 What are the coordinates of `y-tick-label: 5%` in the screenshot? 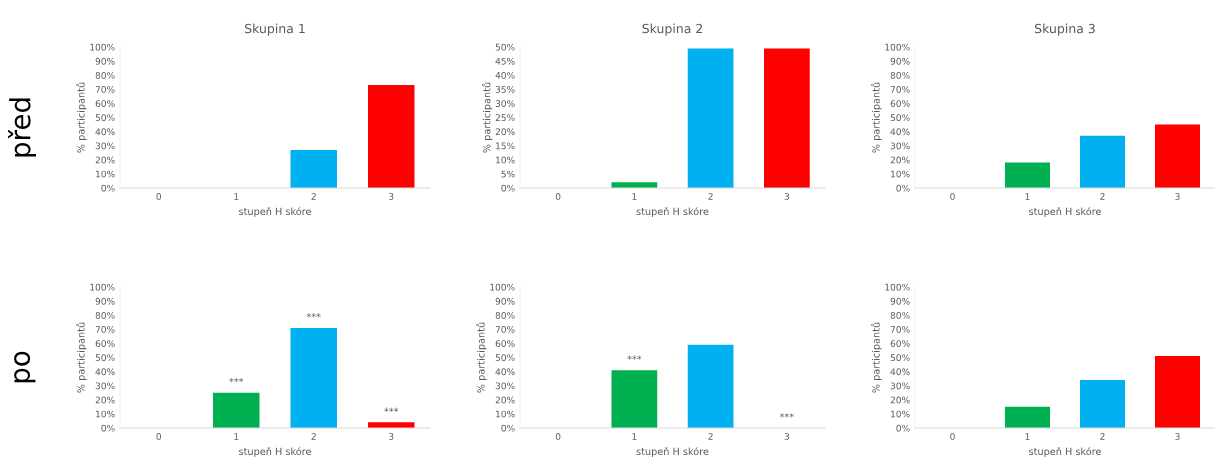 It's located at (508, 174).